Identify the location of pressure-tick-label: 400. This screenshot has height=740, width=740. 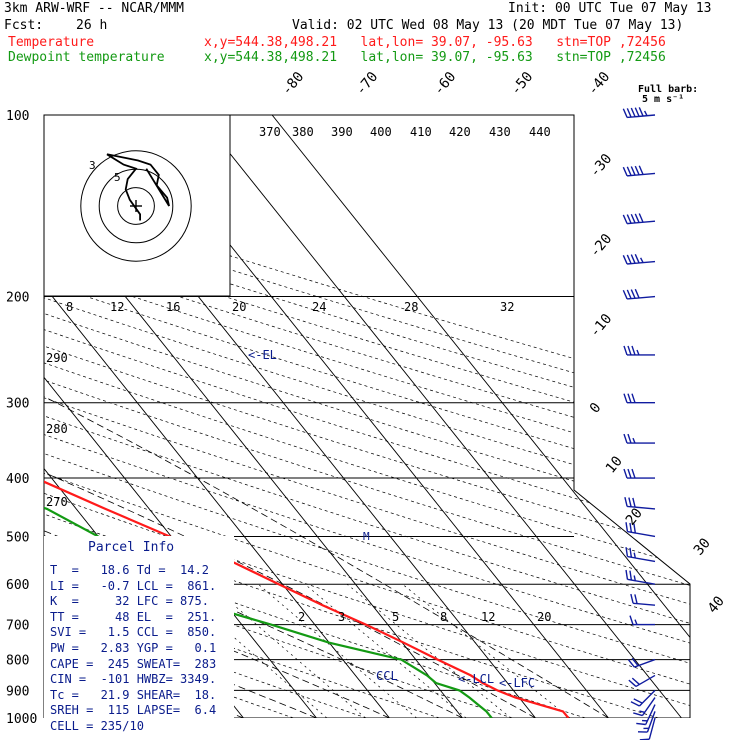
(17, 479).